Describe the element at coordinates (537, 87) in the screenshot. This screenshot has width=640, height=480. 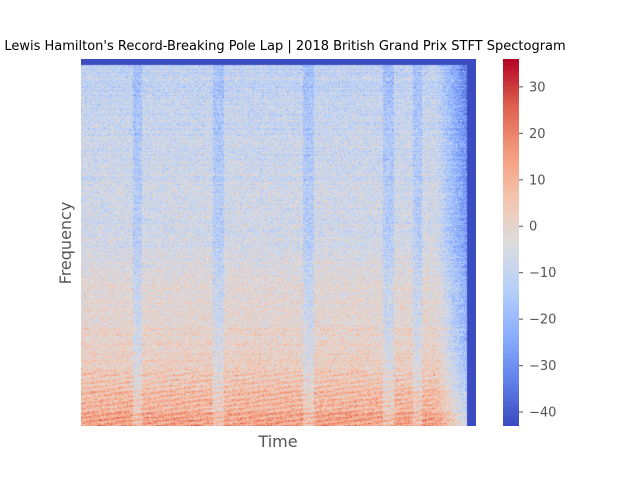
I see `colorbar-tick-label: 30` at that location.